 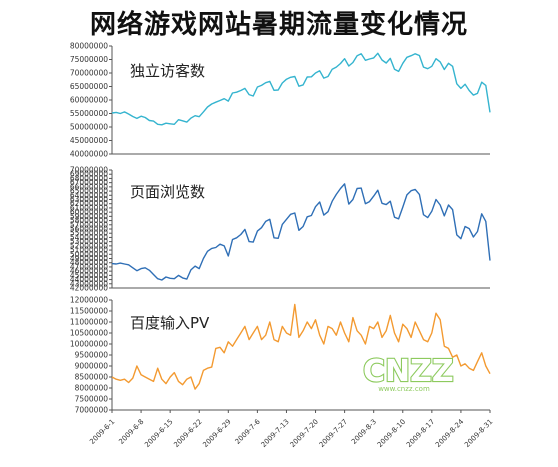 What do you see at coordinates (167, 192) in the screenshot?
I see `panel-label-pv: 页面浏览数` at bounding box center [167, 192].